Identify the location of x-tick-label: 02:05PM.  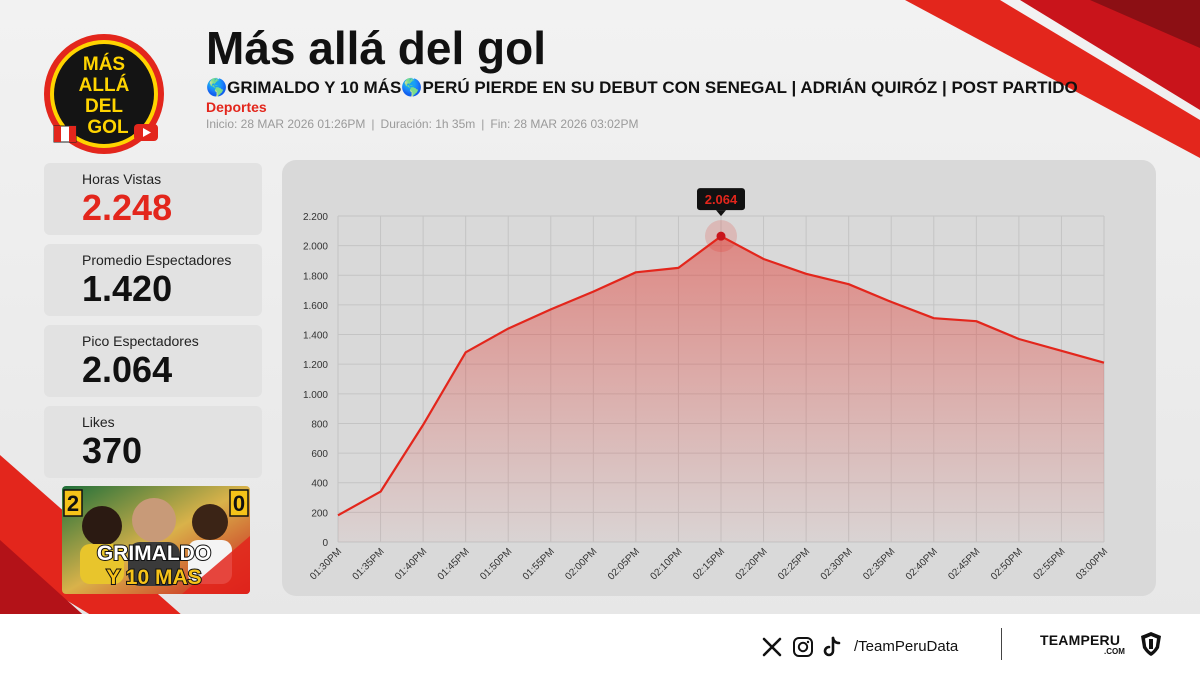
(624, 564).